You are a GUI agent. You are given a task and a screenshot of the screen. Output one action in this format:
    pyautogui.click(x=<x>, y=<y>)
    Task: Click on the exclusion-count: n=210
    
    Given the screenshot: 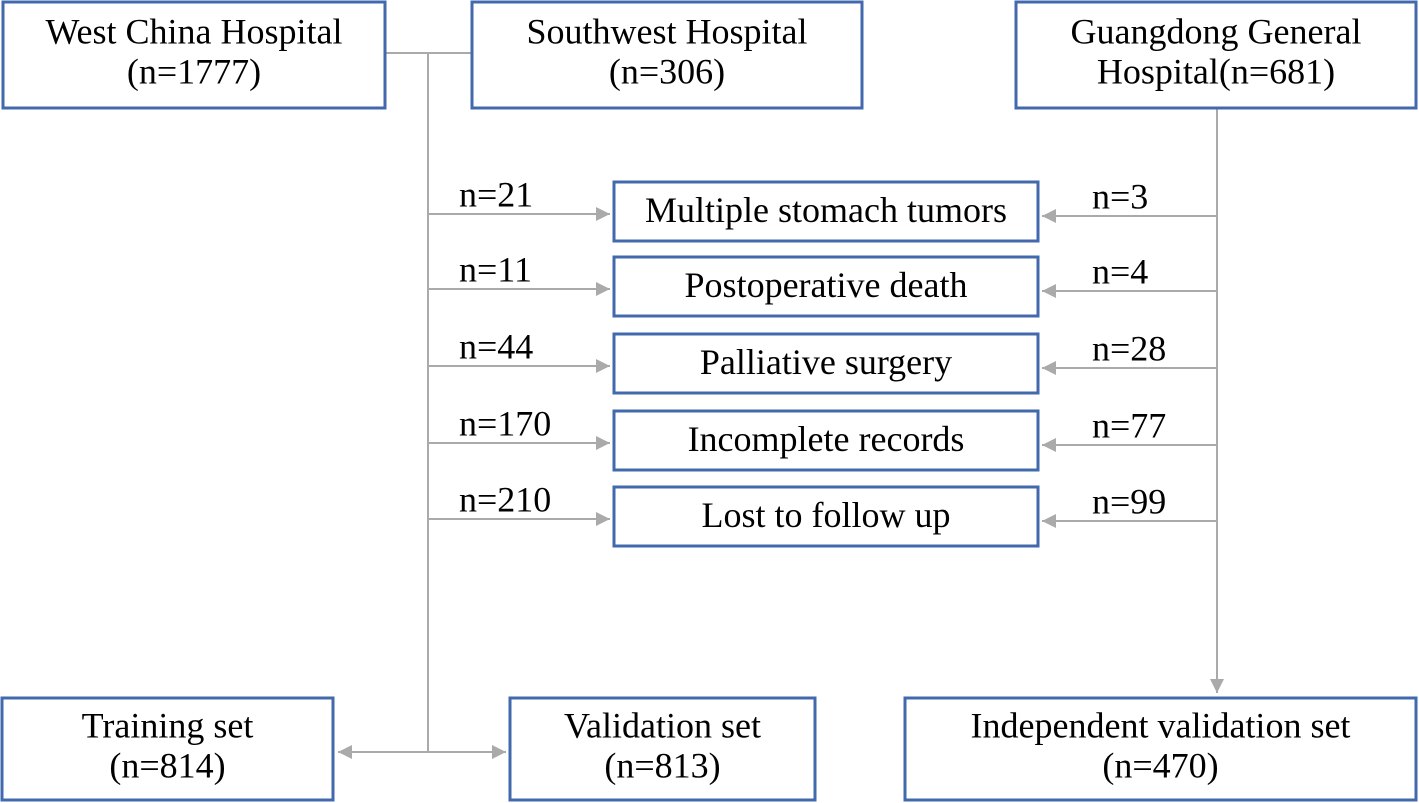 What is the action you would take?
    pyautogui.click(x=505, y=499)
    